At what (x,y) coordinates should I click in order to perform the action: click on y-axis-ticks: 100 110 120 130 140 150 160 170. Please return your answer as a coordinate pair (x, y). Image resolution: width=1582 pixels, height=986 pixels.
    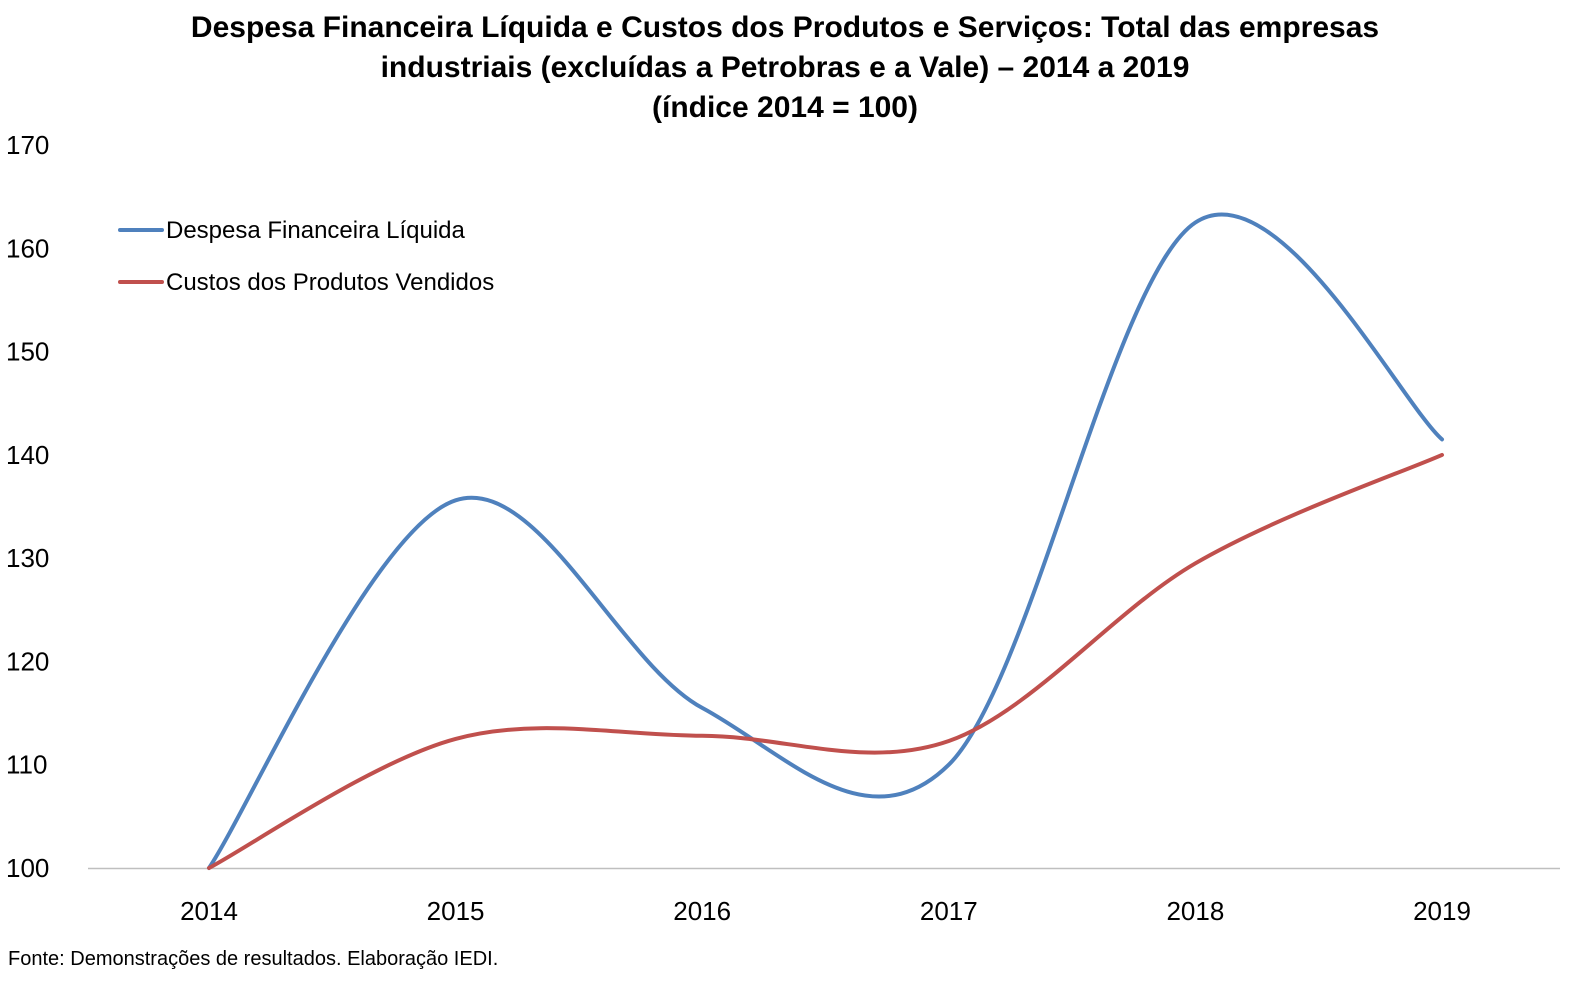
    Looking at the image, I should click on (27, 506).